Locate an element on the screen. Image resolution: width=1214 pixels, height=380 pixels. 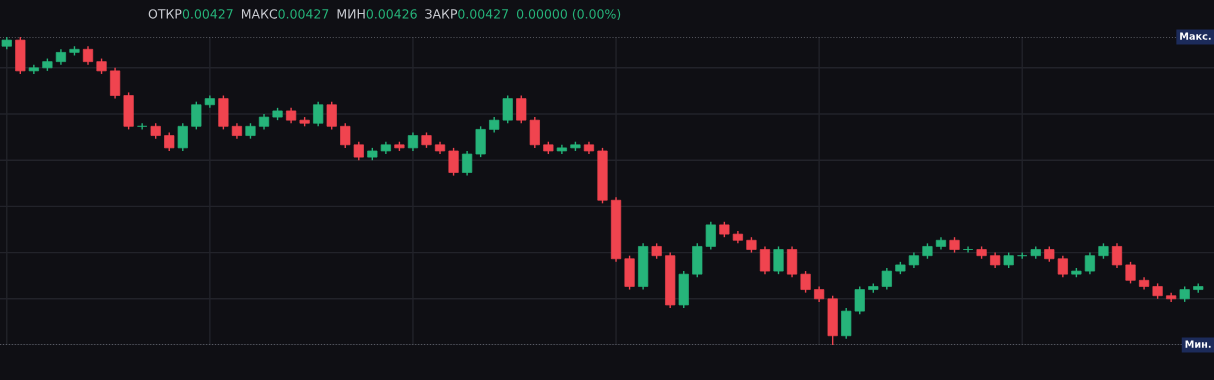
text: ОТКР is located at coordinates (165, 14).